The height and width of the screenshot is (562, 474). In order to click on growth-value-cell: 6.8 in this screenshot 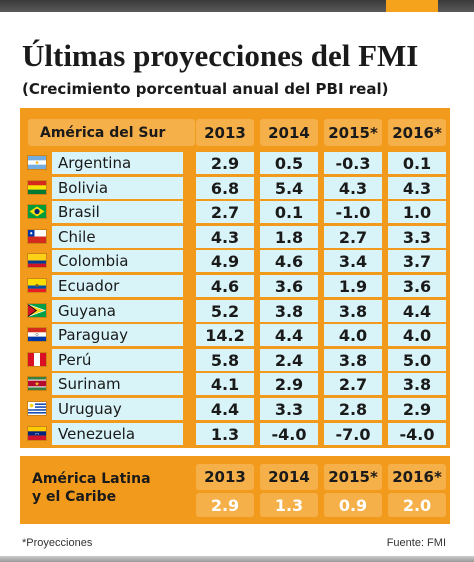, I will do `click(225, 188)`.